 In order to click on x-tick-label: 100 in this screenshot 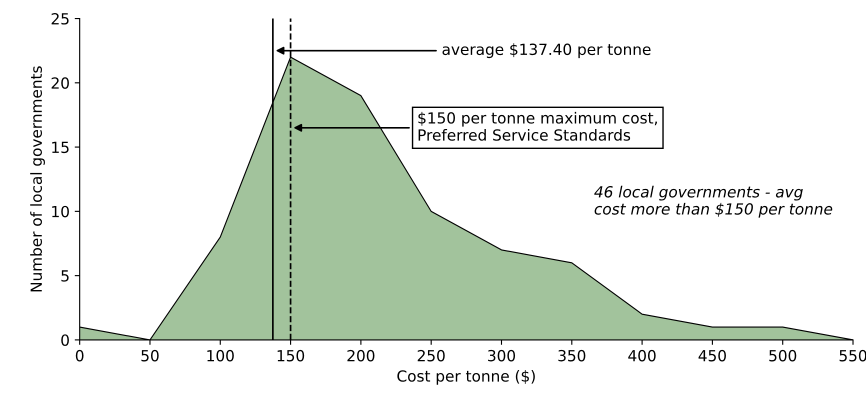, I will do `click(220, 356)`.